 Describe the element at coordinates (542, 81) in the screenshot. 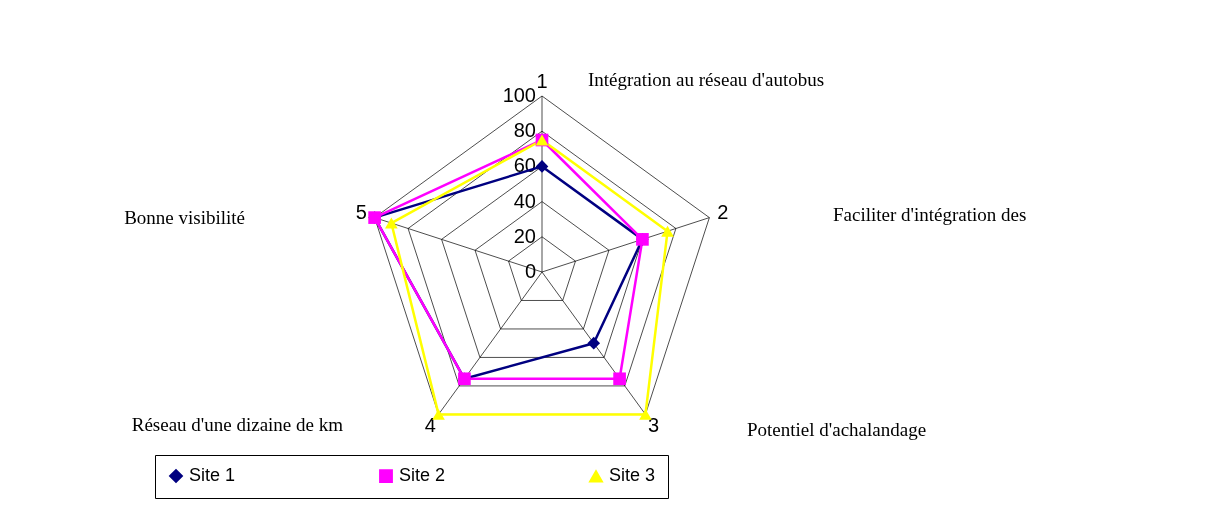

I see `spoke-label: 1` at that location.